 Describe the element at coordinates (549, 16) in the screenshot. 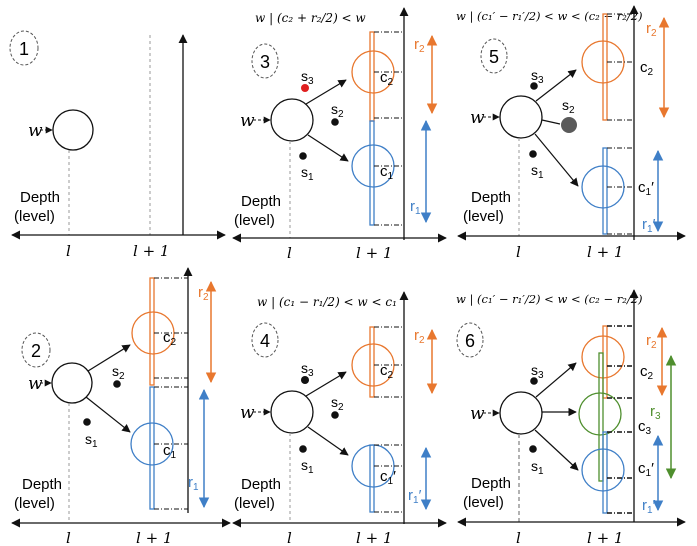

I see `condition-text: w | (c₁′ − r₁′/2) < w < (c₂ − r₂/2)` at that location.